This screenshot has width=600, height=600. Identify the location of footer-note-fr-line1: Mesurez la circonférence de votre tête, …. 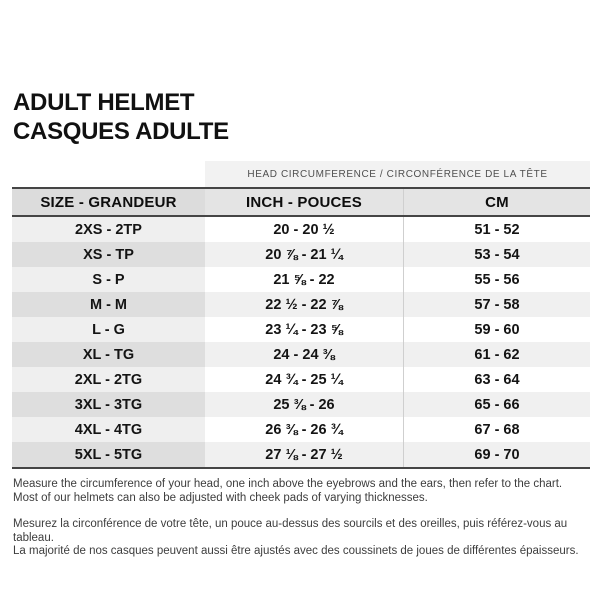
(290, 531).